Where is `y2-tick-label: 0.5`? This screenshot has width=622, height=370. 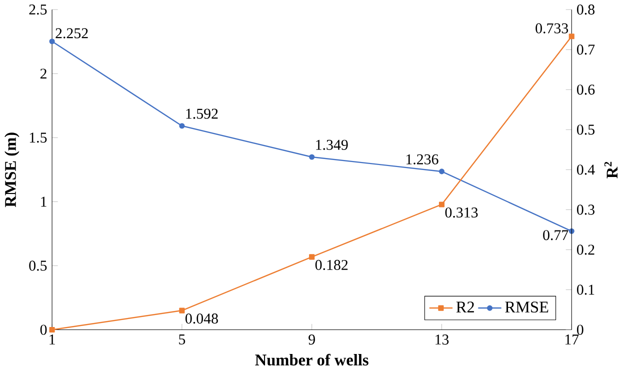
y2-tick-label: 0.5 is located at coordinates (585, 129).